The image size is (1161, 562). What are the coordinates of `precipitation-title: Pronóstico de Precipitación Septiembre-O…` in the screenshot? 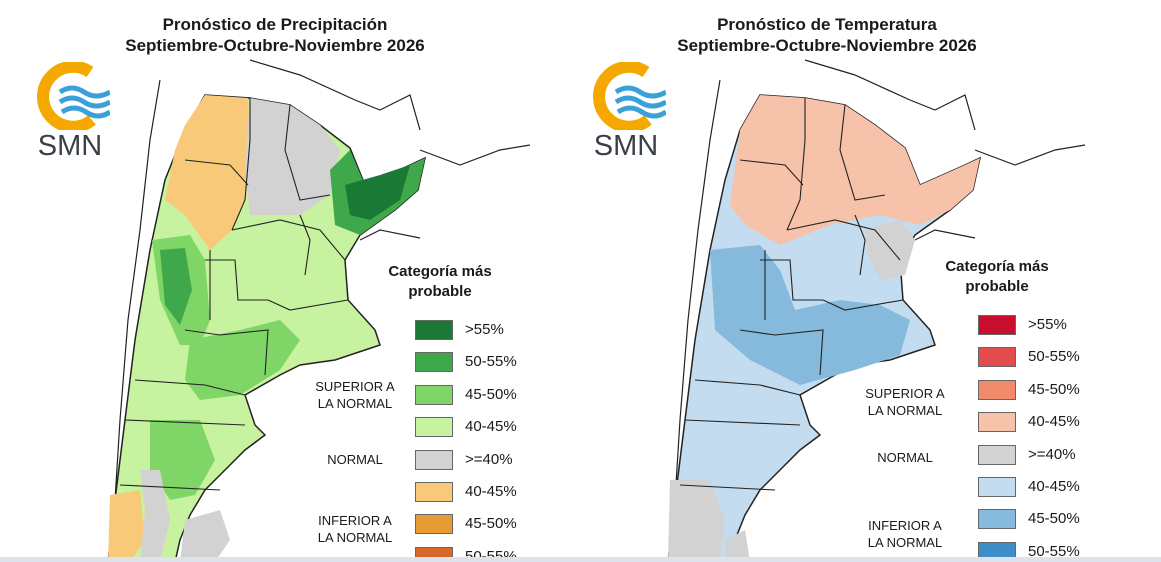 It's located at (275, 35).